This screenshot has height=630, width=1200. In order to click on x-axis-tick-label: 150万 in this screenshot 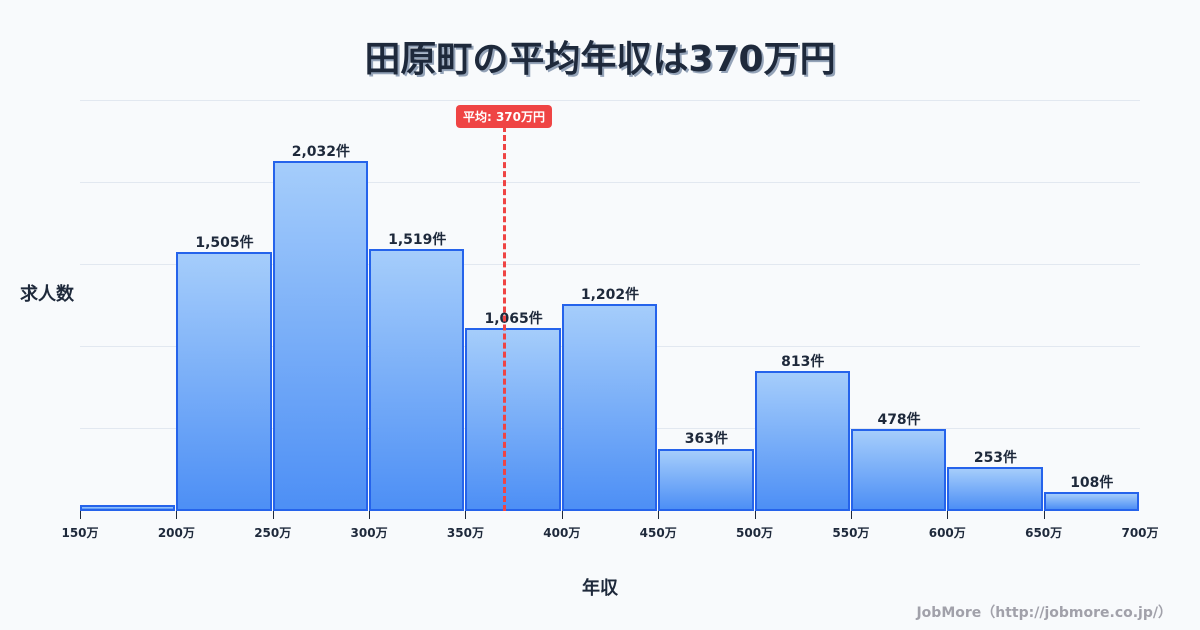, I will do `click(80, 533)`.